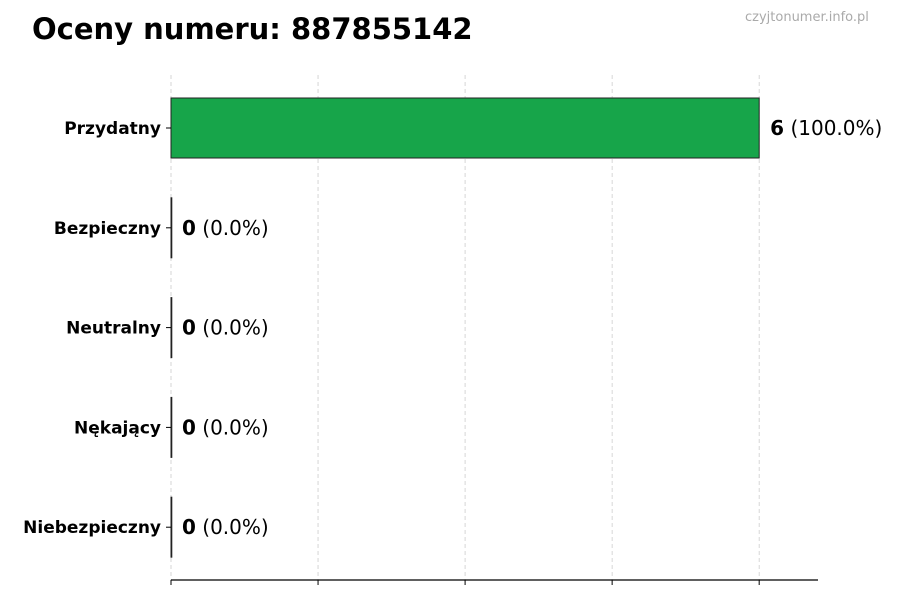  Describe the element at coordinates (92, 528) in the screenshot. I see `y-tick-label: Niebezpieczny` at that location.